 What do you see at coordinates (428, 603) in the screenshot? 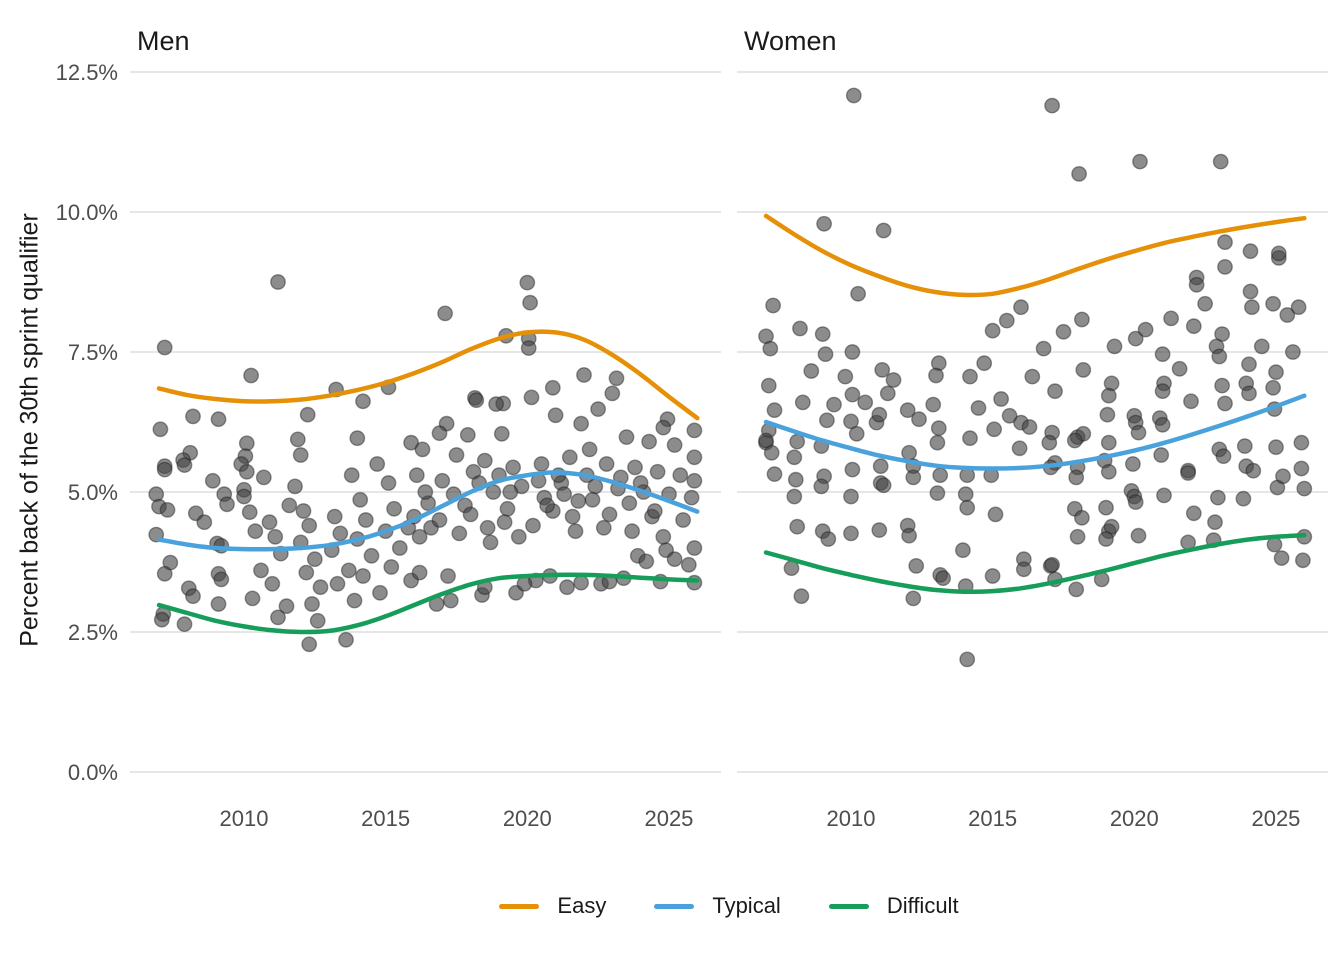
I see `smoother-line-difficult` at bounding box center [428, 603].